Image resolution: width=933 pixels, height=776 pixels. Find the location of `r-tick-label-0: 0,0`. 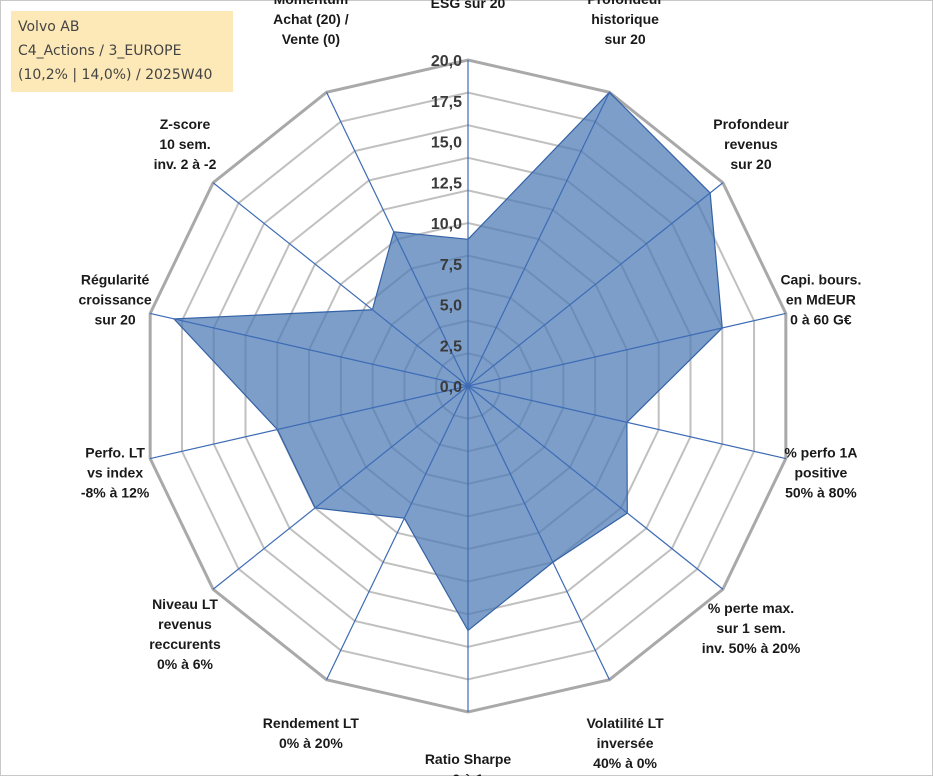

r-tick-label-0: 0,0 is located at coordinates (451, 387).